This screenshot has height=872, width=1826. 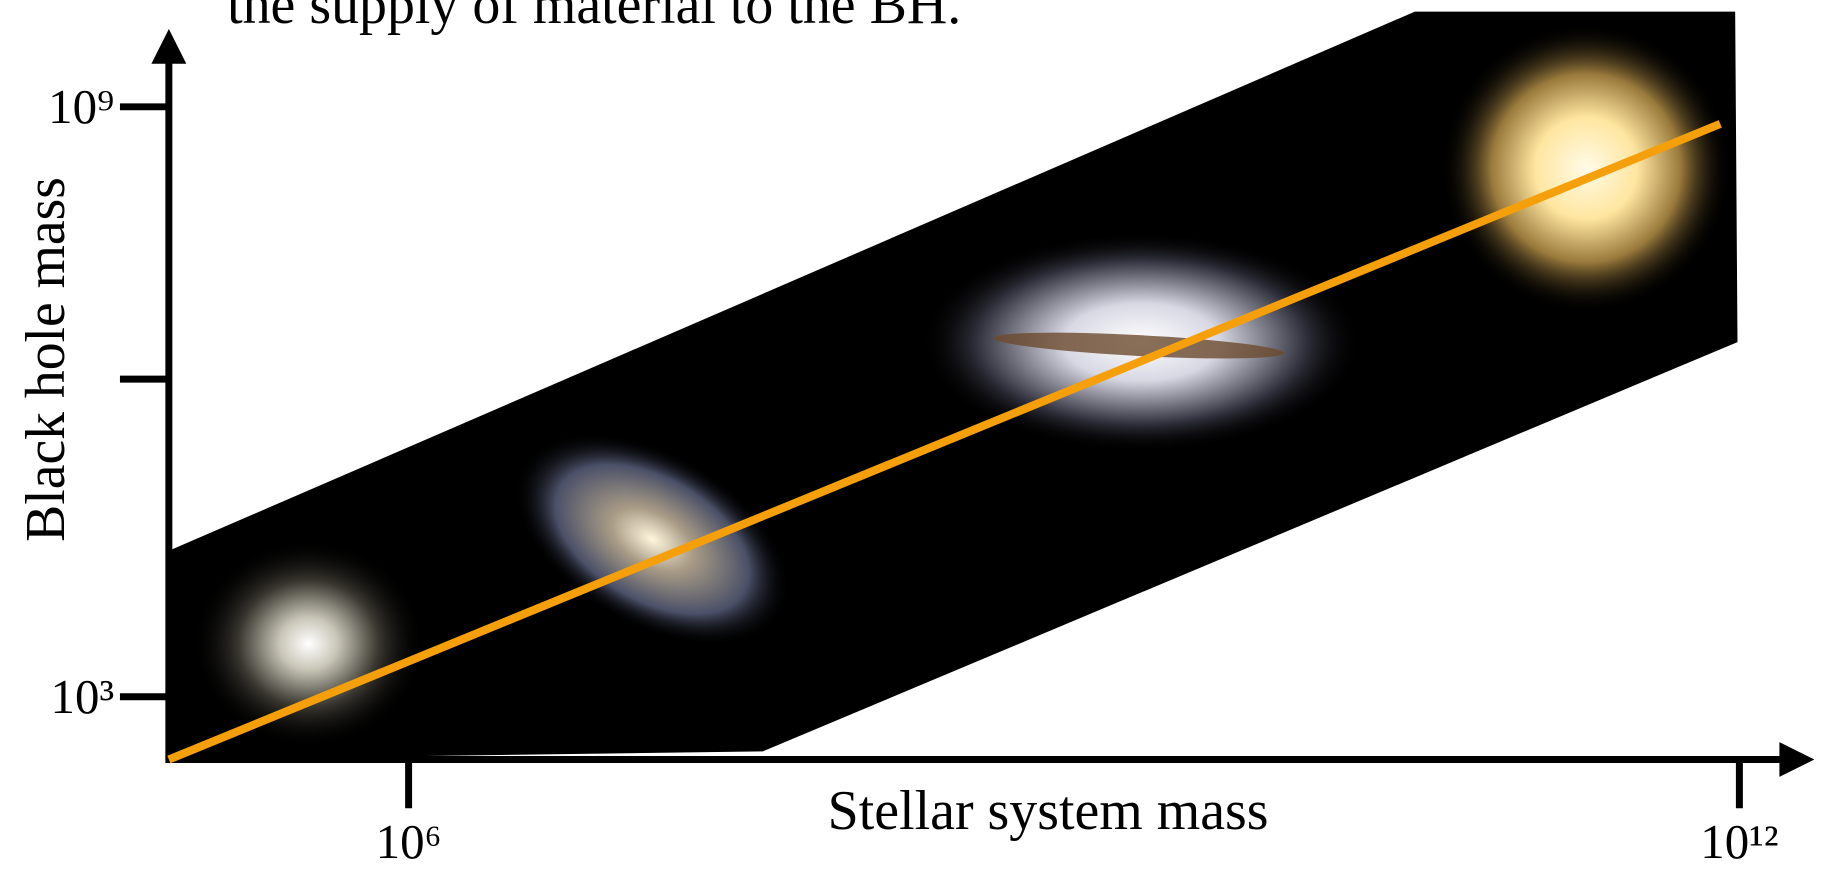 I want to click on y-axis-label: Black hole mass, so click(x=46, y=359).